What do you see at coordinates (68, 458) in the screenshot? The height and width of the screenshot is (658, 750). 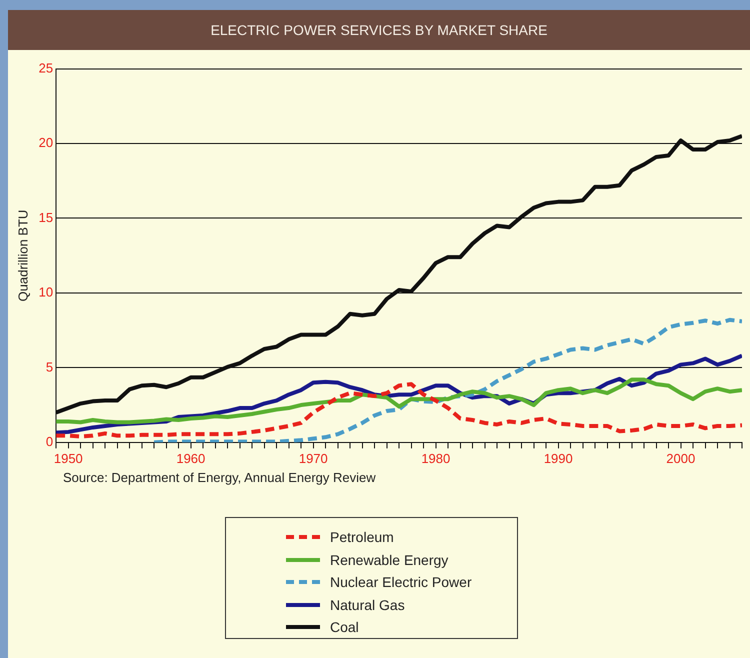 I see `x-tick-label: 1950` at bounding box center [68, 458].